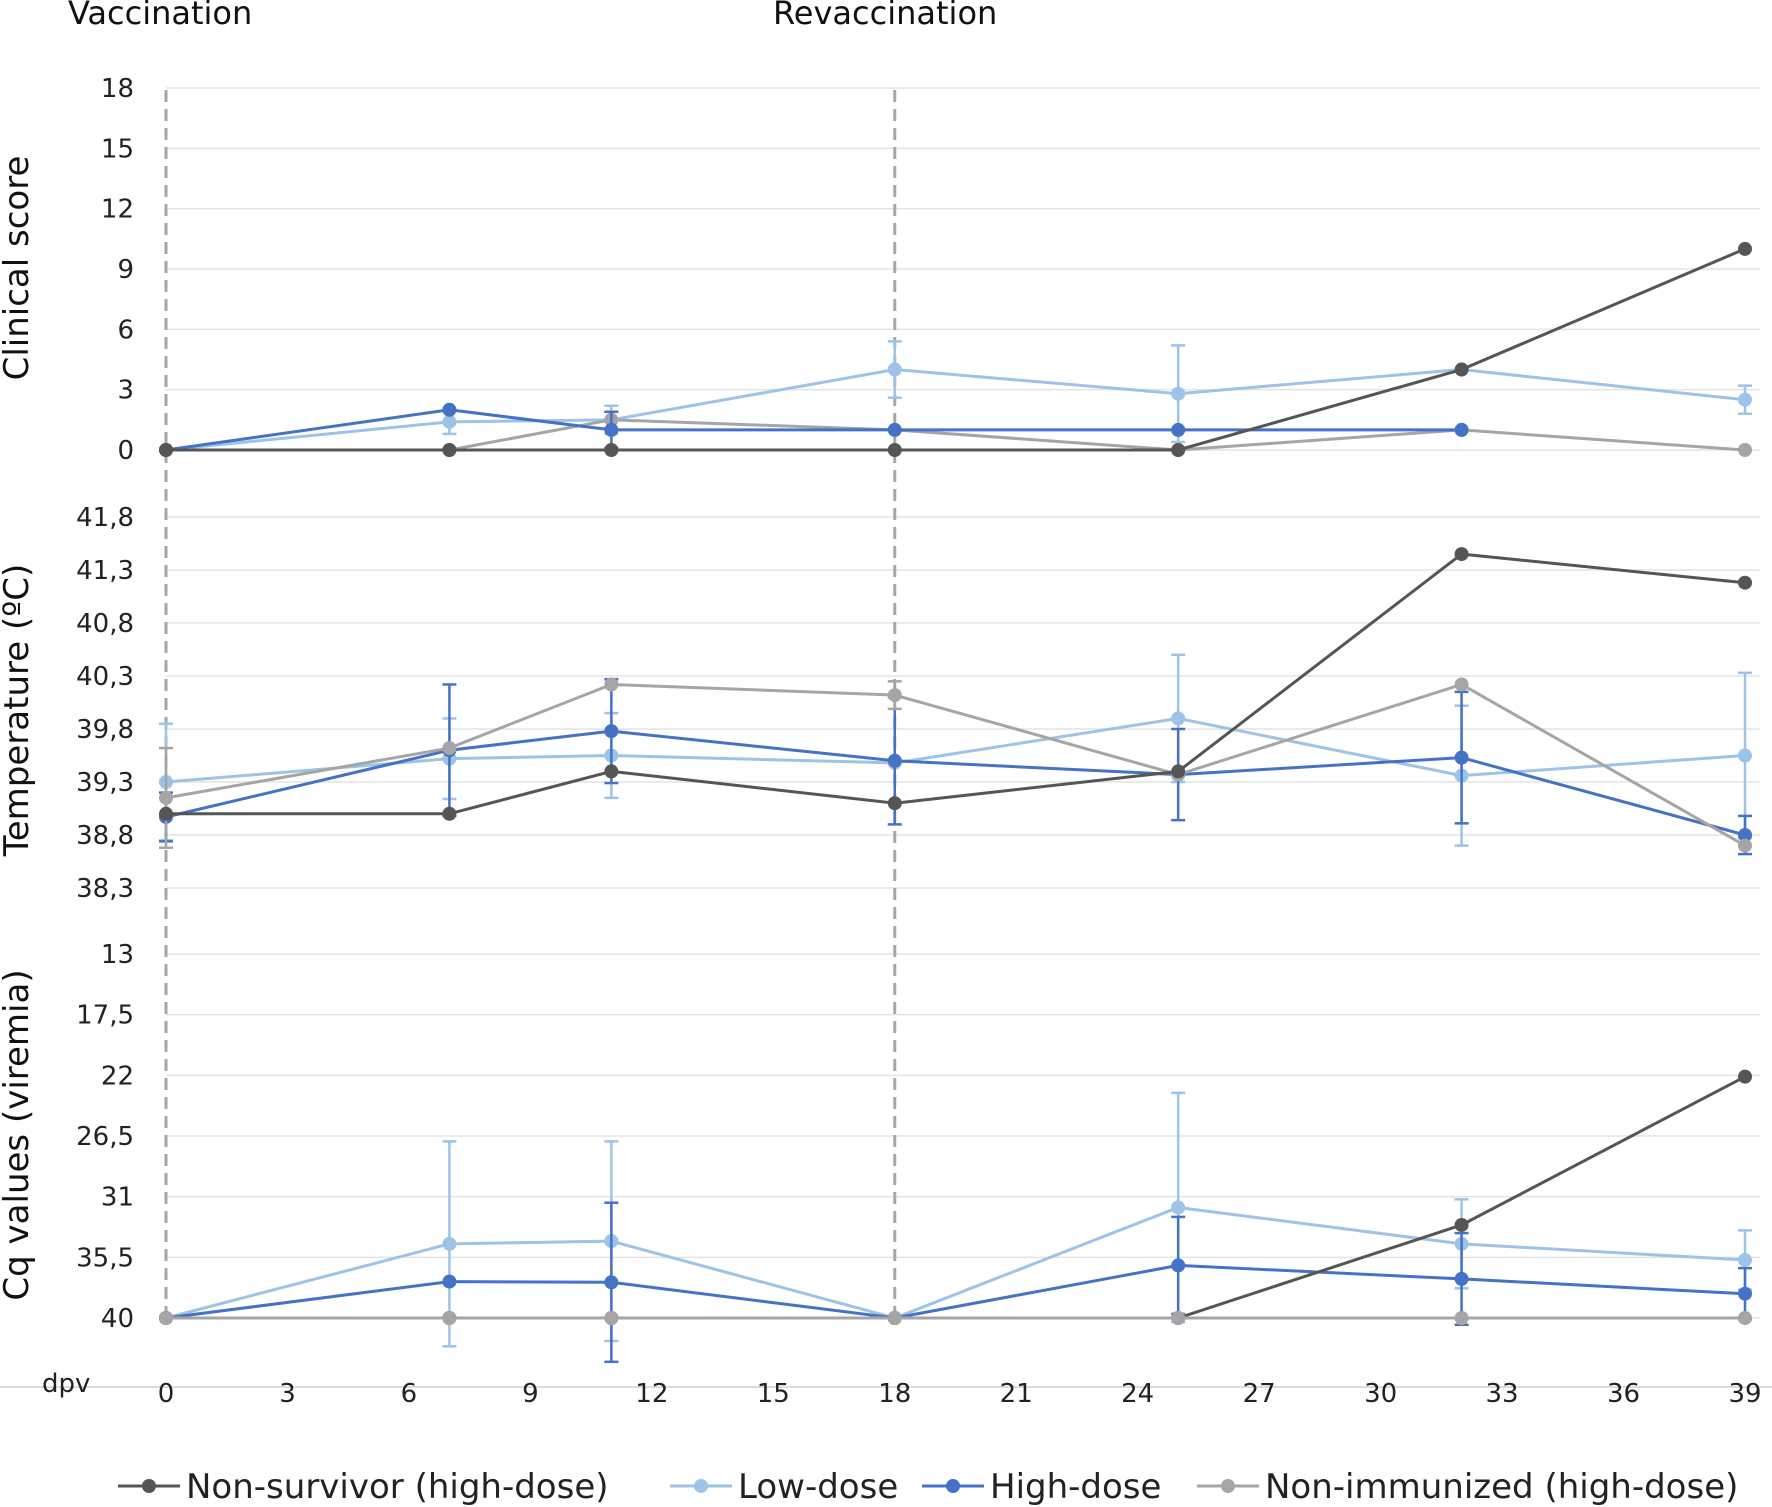 The height and width of the screenshot is (1507, 1772). Describe the element at coordinates (818, 1487) in the screenshot. I see `legend-label: Low-dose` at that location.